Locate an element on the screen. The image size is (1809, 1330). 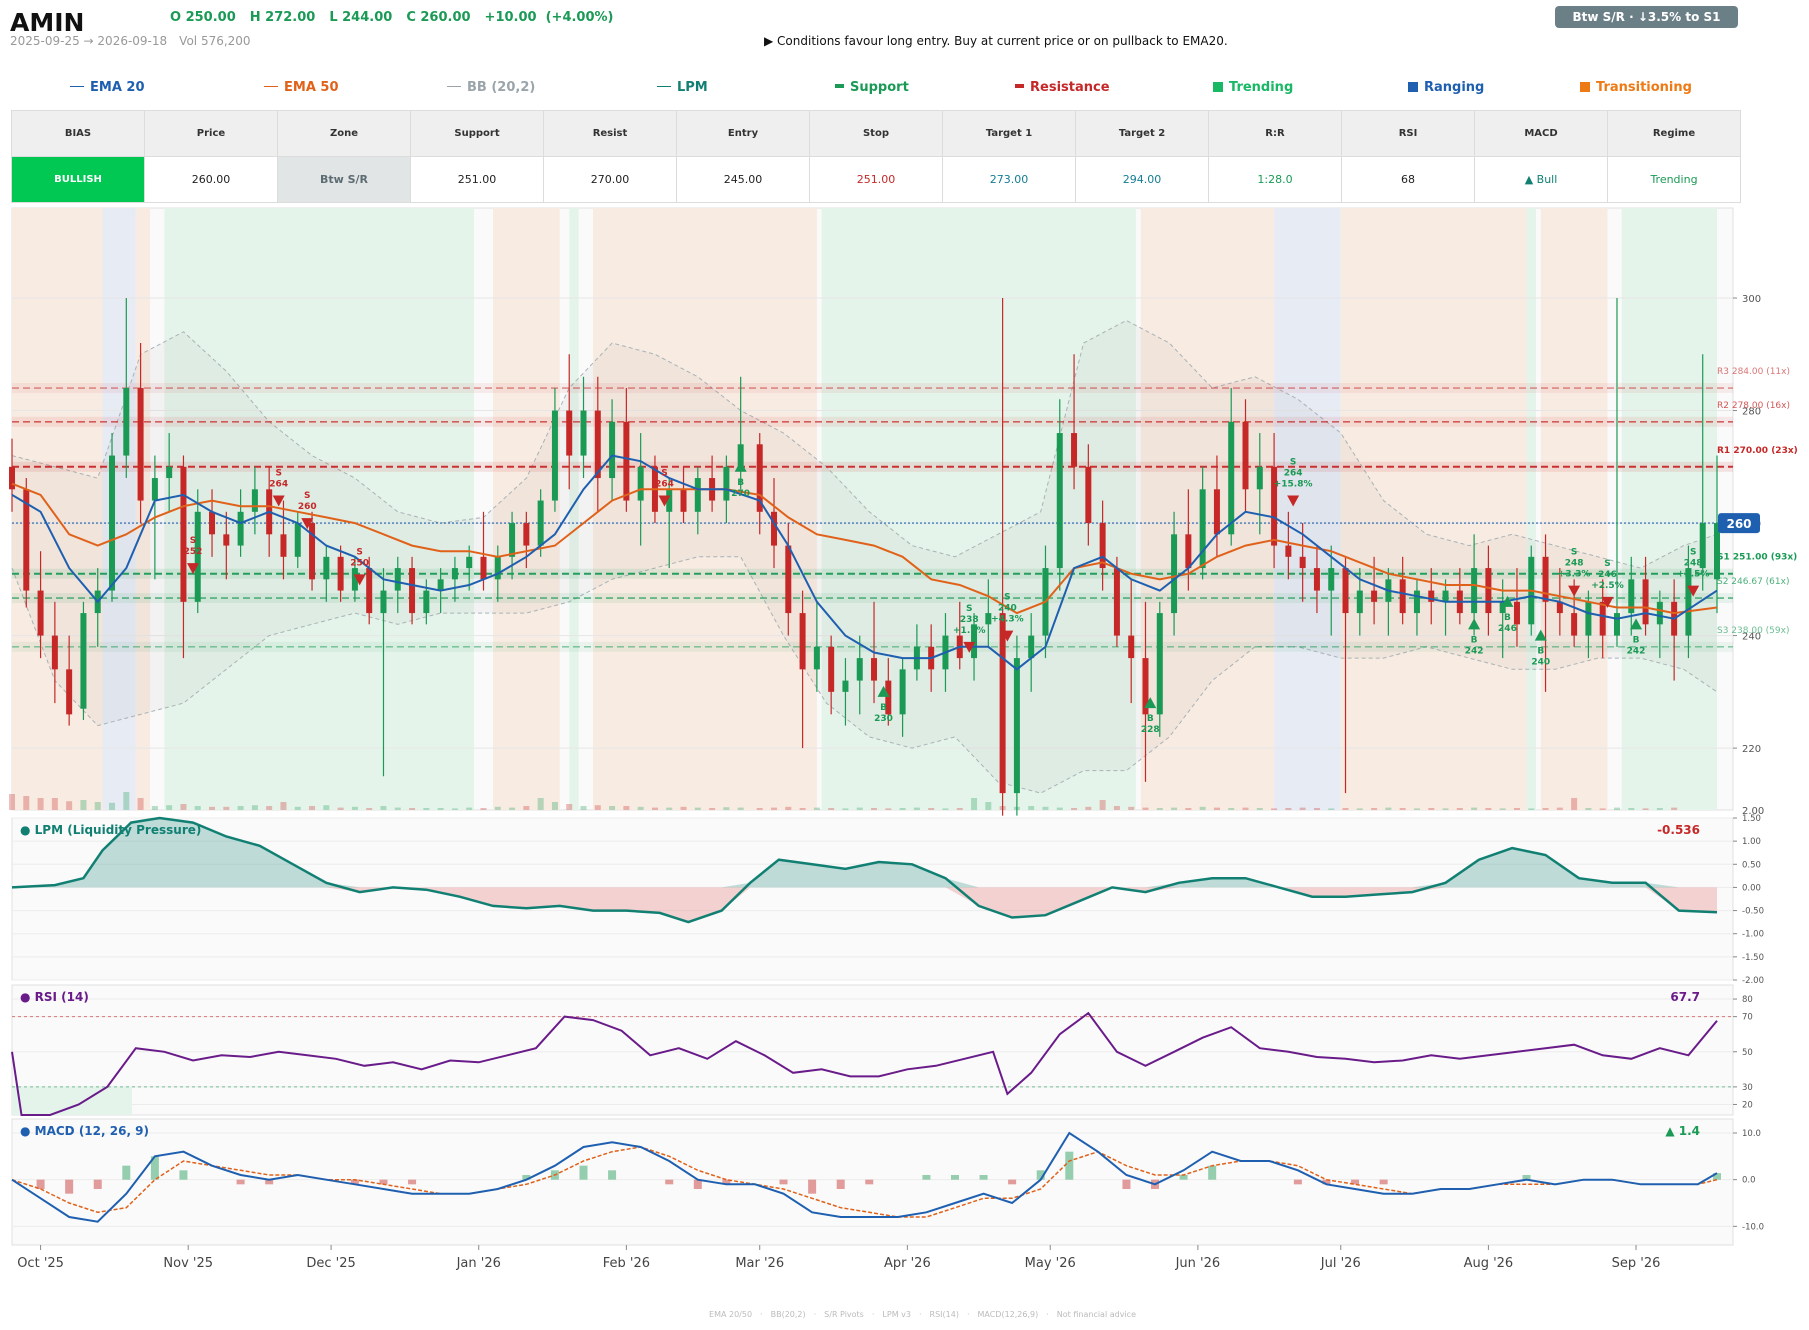
summary-value-zone: Btw S/R is located at coordinates (344, 179).